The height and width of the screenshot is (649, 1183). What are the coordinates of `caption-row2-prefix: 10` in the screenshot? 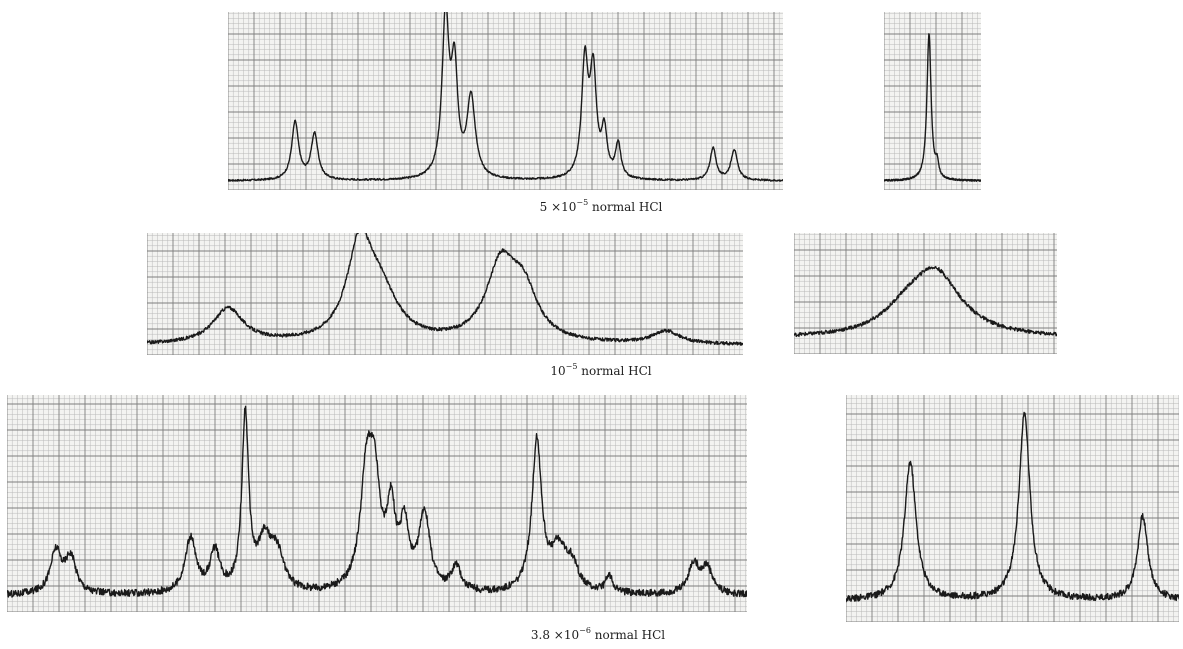 It's located at (558, 371).